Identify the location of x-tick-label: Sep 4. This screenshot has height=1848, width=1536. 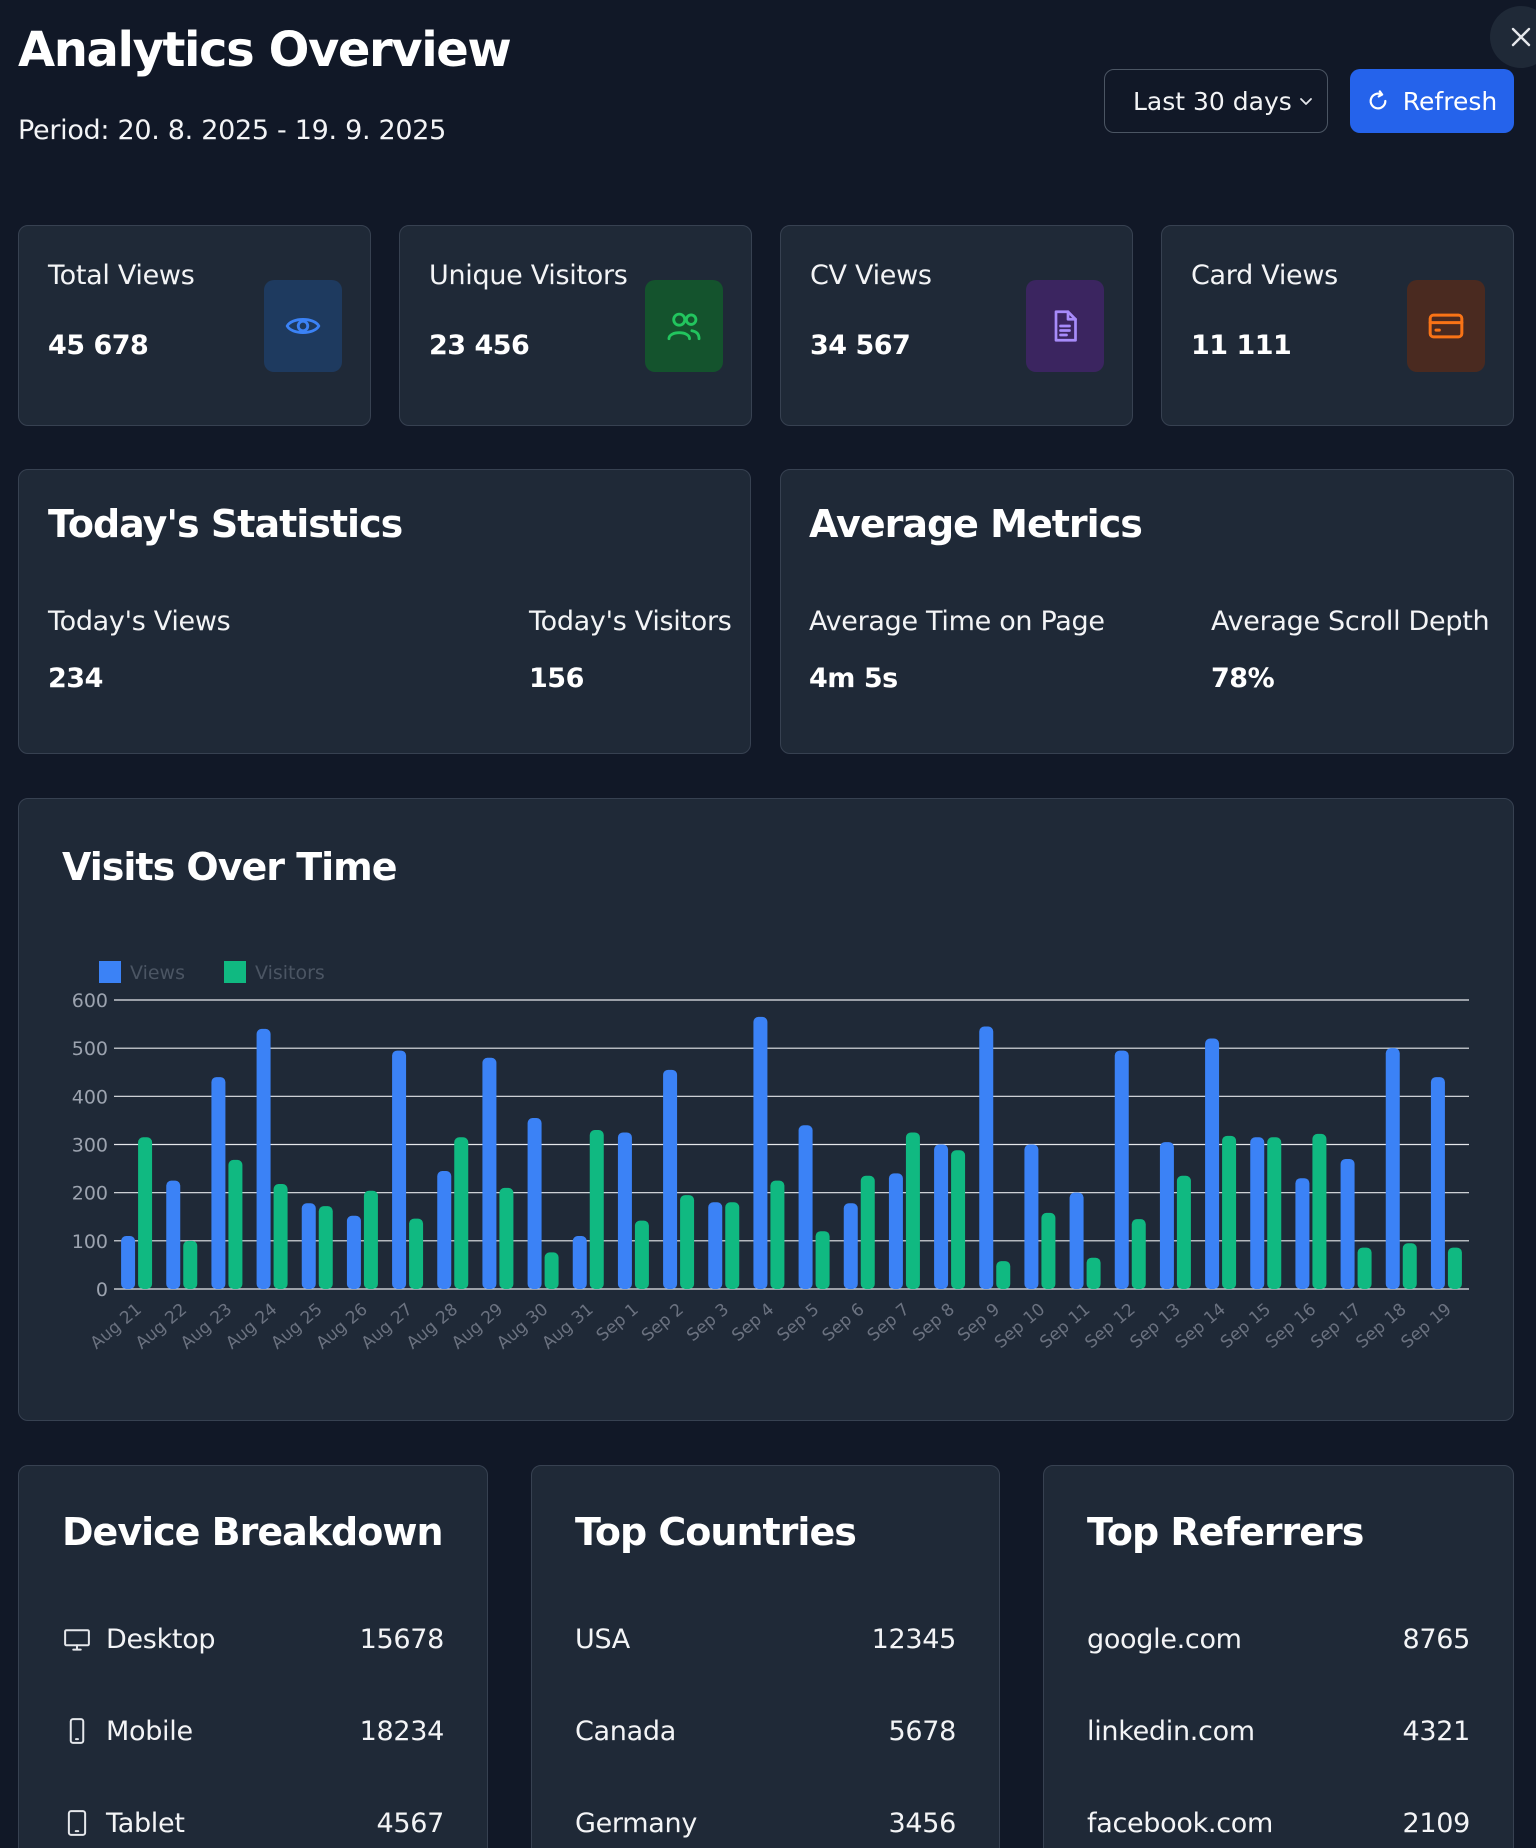
(753, 1323).